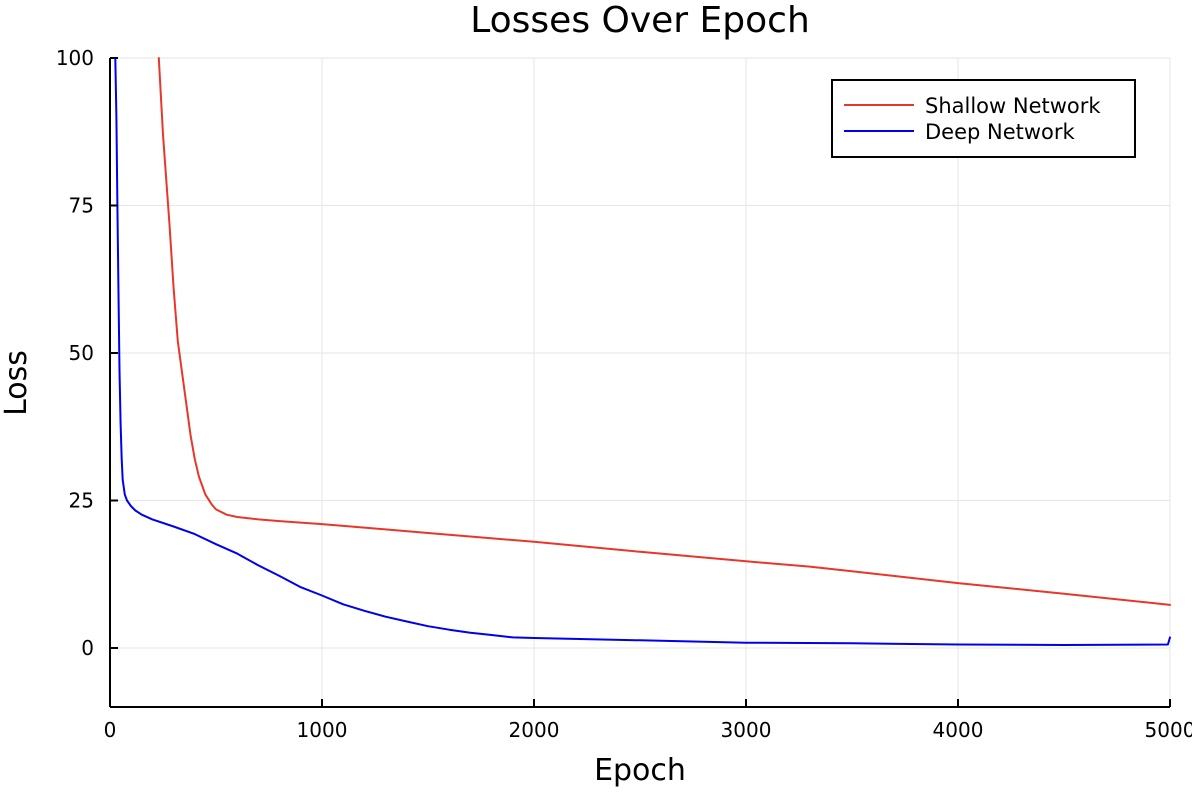 This screenshot has width=1192, height=792. What do you see at coordinates (17, 383) in the screenshot?
I see `y-axis-title: Loss` at bounding box center [17, 383].